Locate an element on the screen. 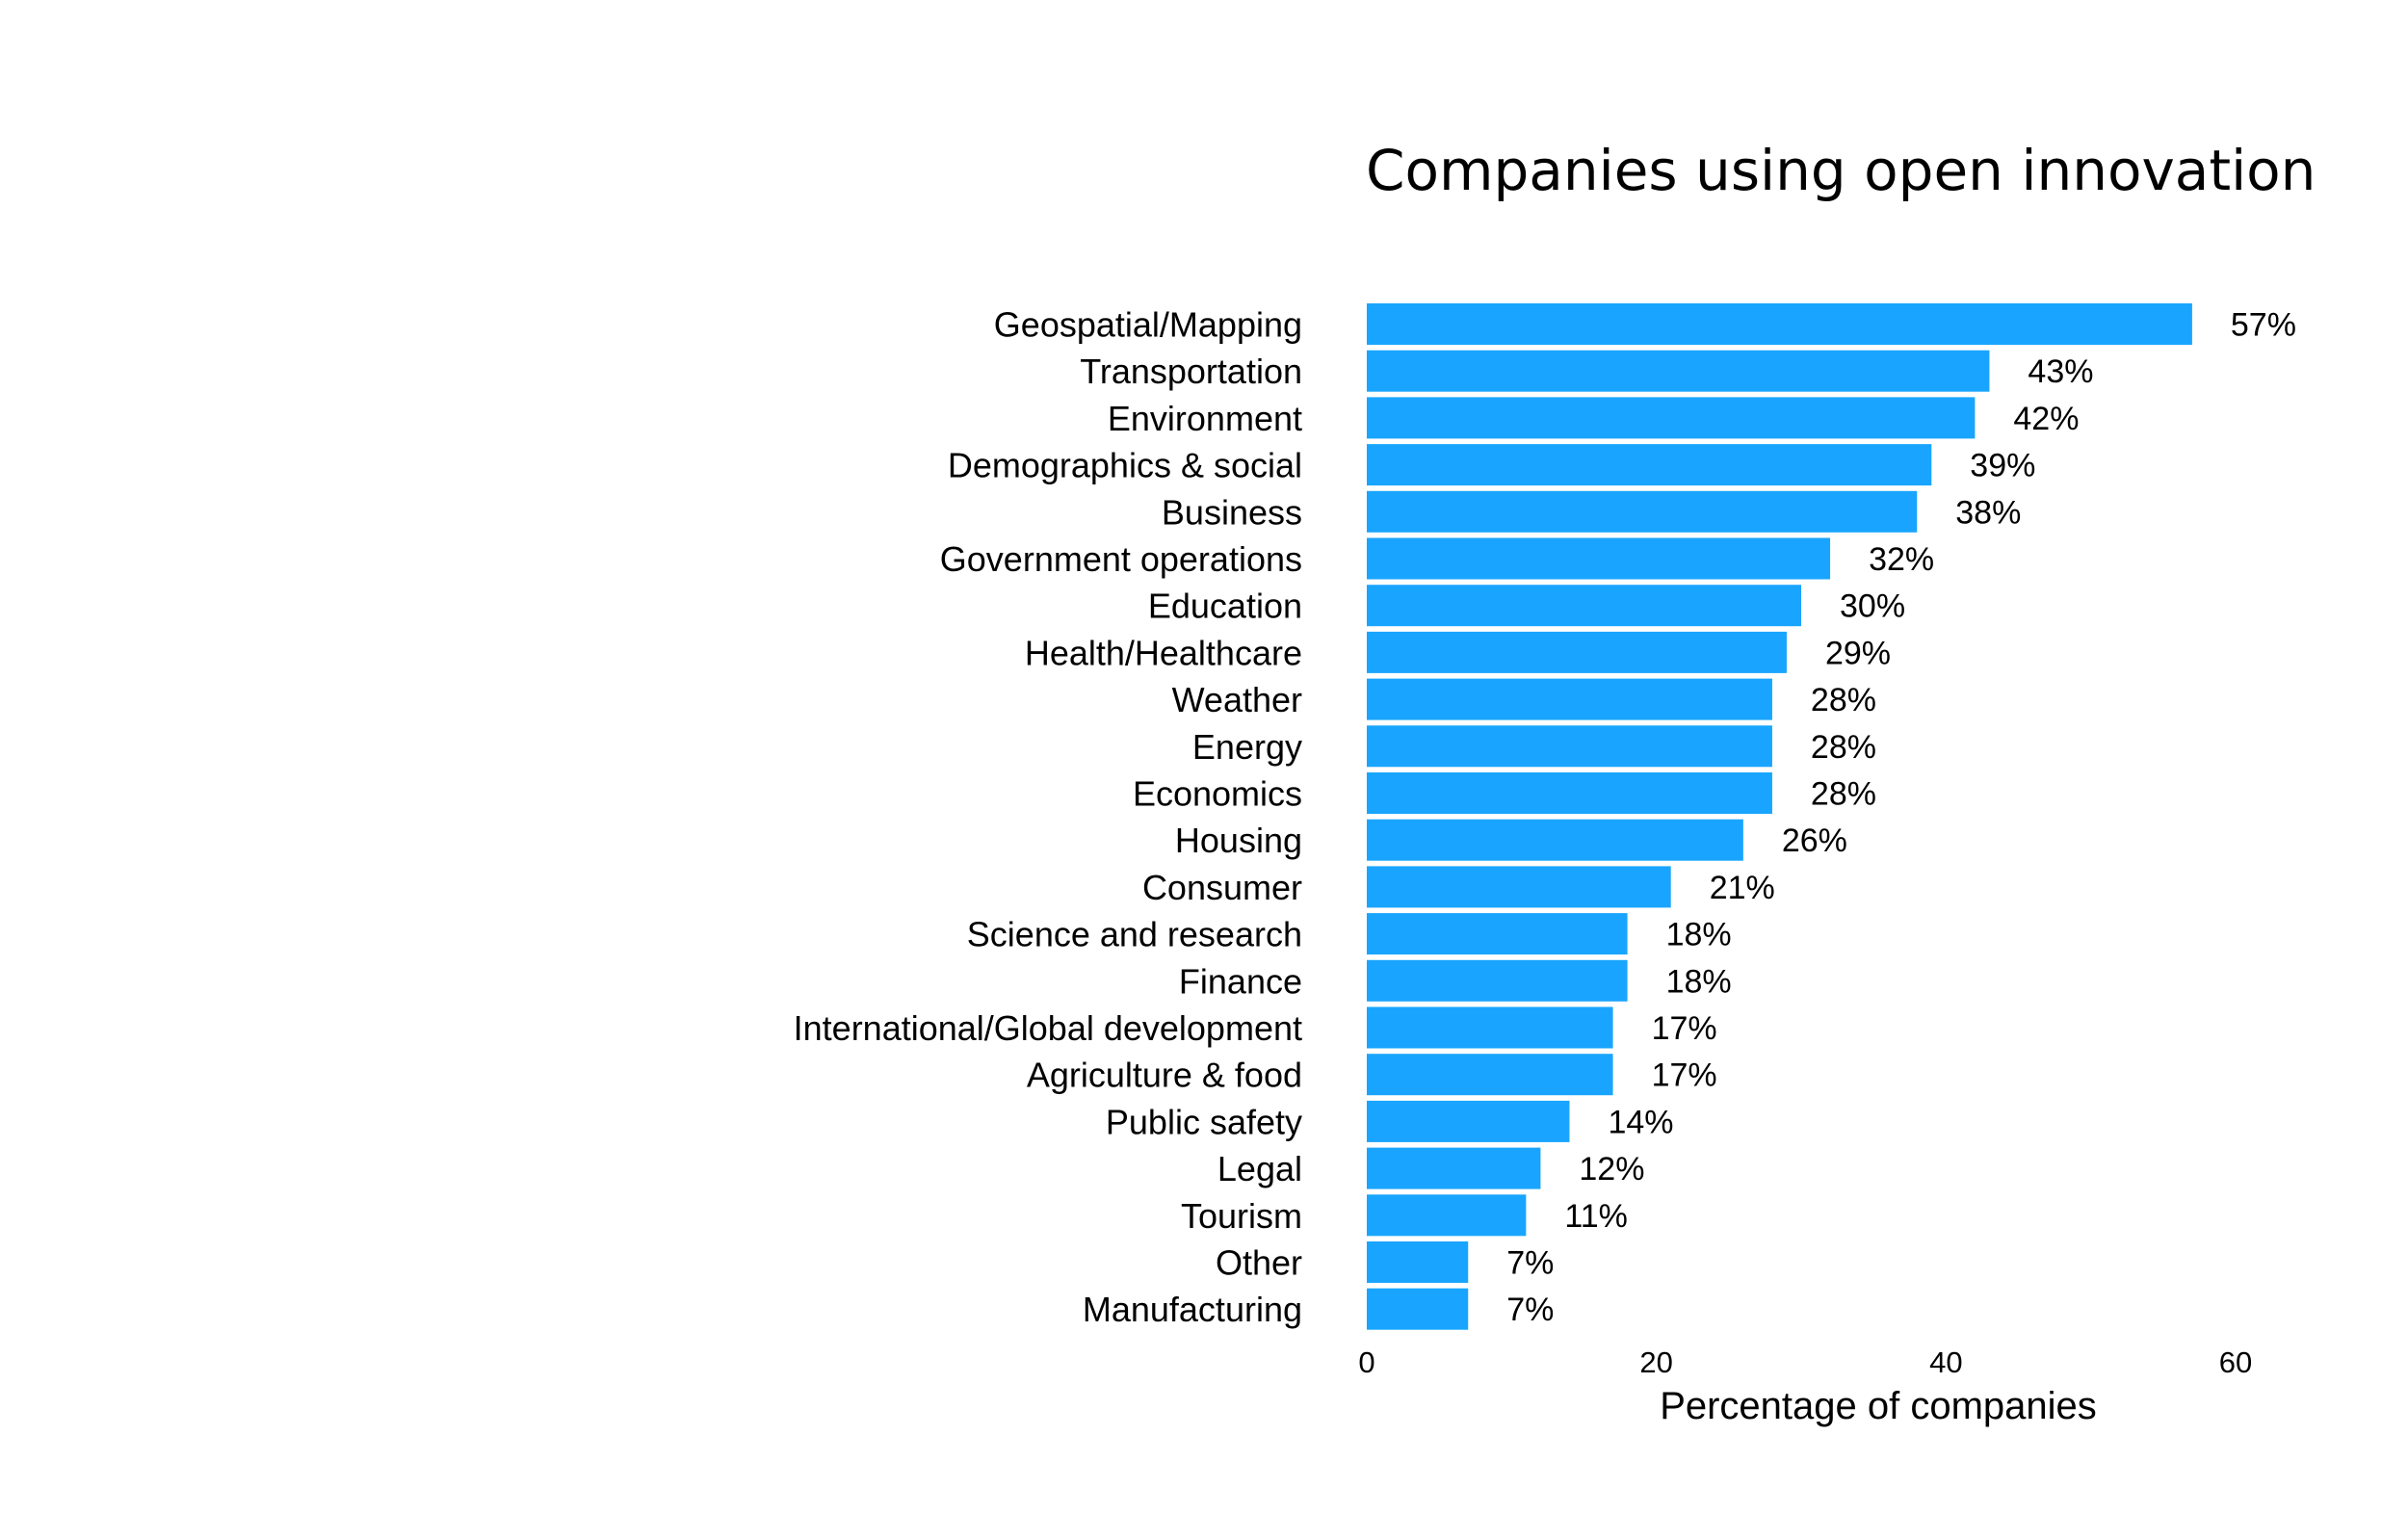 The width and height of the screenshot is (2408, 1514). category-label-energy: Energy is located at coordinates (1247, 747).